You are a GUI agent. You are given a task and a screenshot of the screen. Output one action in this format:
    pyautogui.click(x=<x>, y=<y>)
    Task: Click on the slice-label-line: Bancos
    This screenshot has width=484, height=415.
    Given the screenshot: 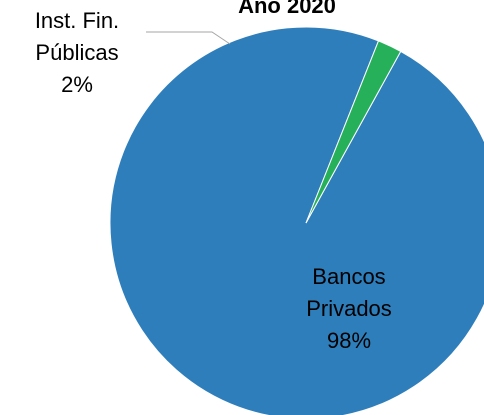 What is the action you would take?
    pyautogui.click(x=348, y=276)
    